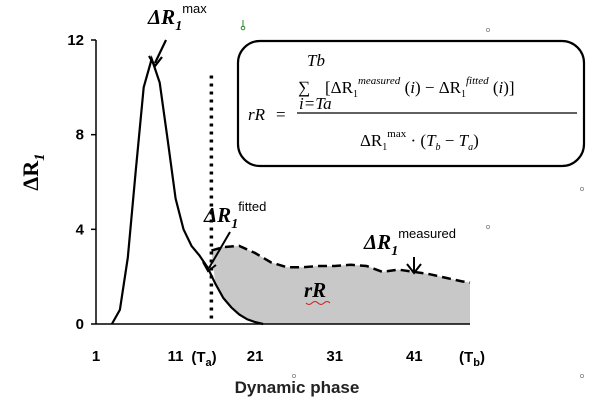 The width and height of the screenshot is (592, 402). What do you see at coordinates (81, 182) in the screenshot?
I see `y-ticks: 0 4 8 12` at bounding box center [81, 182].